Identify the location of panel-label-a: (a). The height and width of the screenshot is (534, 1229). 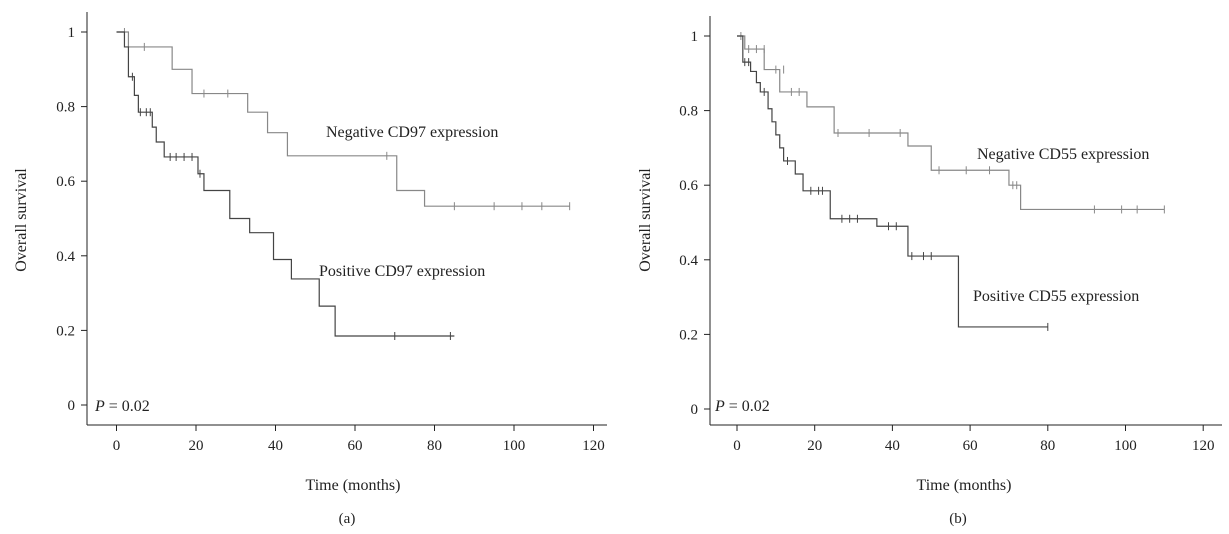
(347, 519).